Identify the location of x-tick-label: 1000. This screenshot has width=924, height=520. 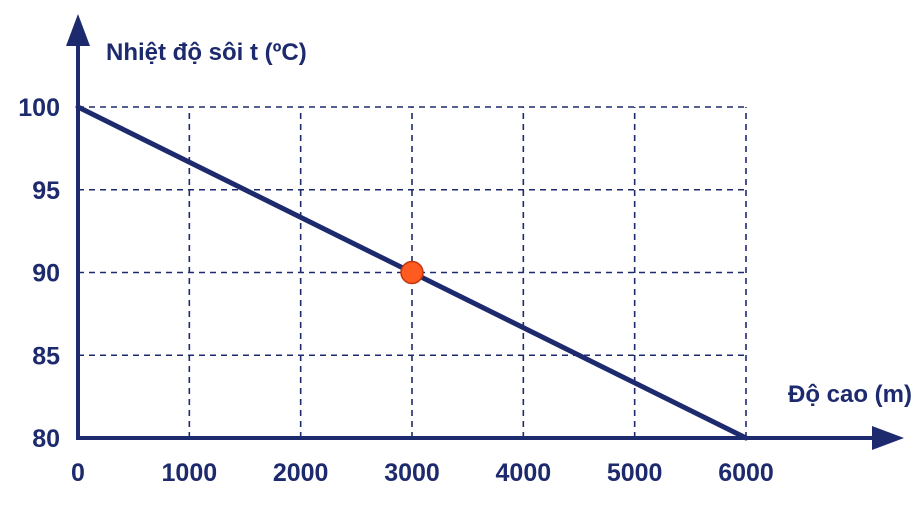
(190, 473).